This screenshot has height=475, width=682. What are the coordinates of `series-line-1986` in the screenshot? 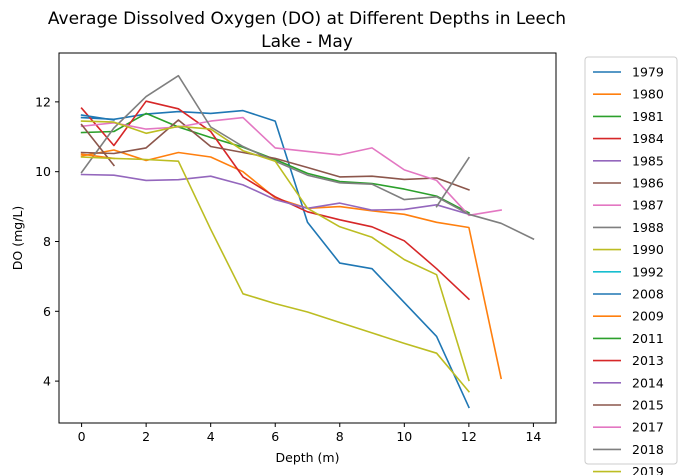 It's located at (275, 155).